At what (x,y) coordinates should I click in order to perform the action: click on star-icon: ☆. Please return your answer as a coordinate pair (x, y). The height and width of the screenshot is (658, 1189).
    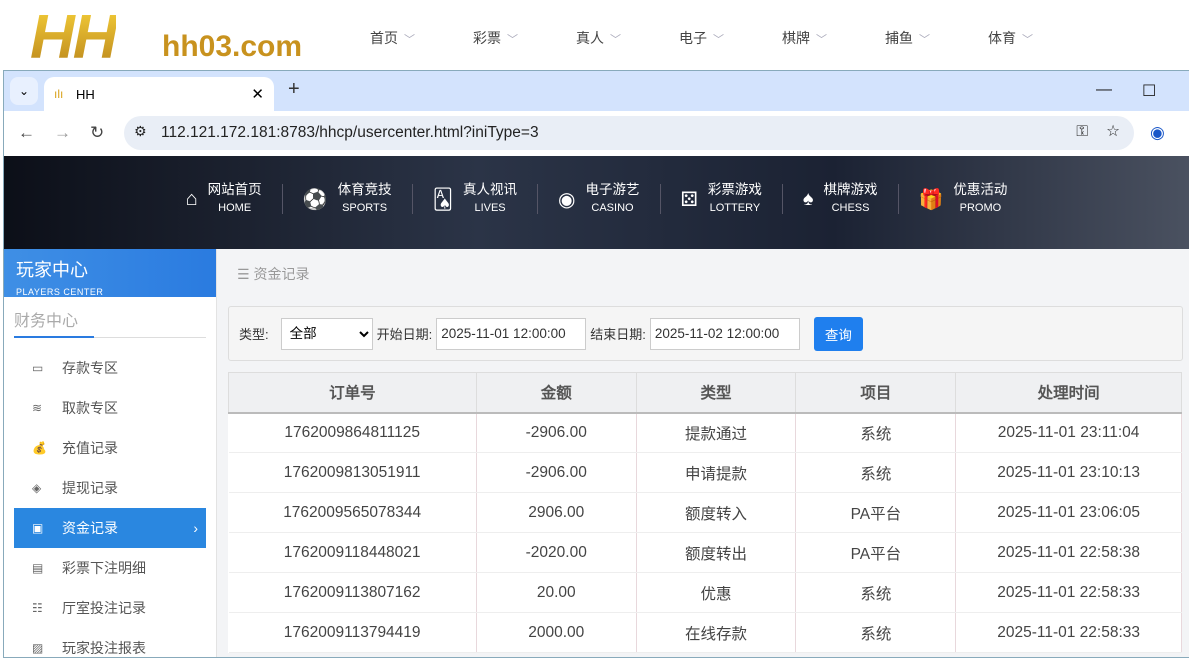
    Looking at the image, I should click on (1113, 131).